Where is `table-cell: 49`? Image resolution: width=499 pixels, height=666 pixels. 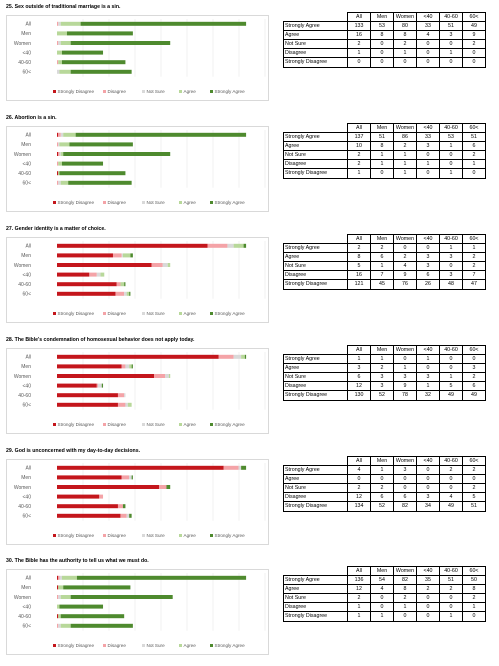
table-cell: 49 is located at coordinates (474, 395).